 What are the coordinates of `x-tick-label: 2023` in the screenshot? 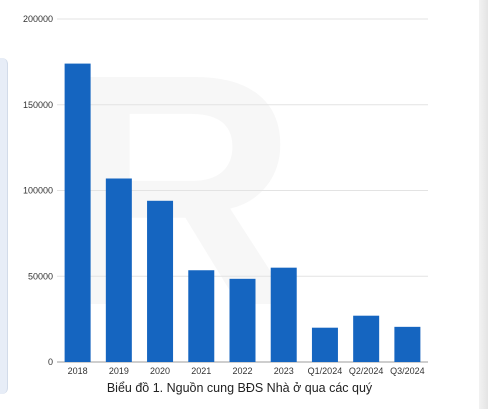 It's located at (284, 371).